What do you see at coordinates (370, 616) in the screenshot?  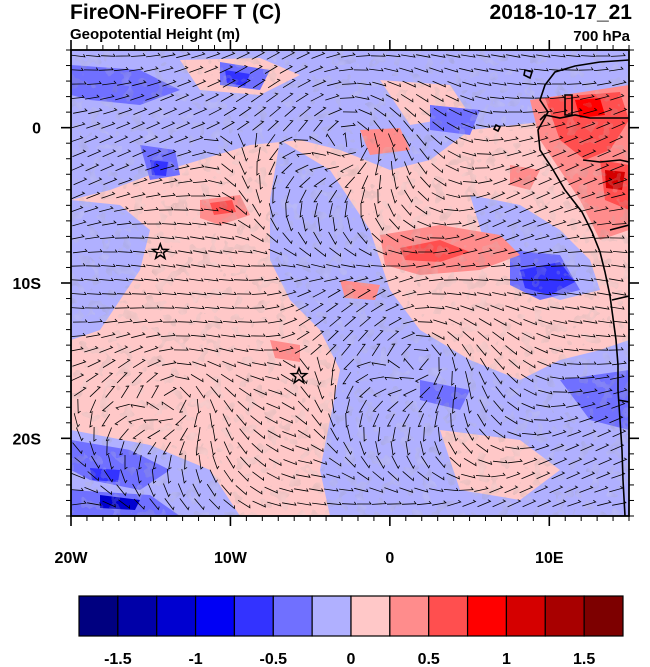 I see `colorbar-swatch` at bounding box center [370, 616].